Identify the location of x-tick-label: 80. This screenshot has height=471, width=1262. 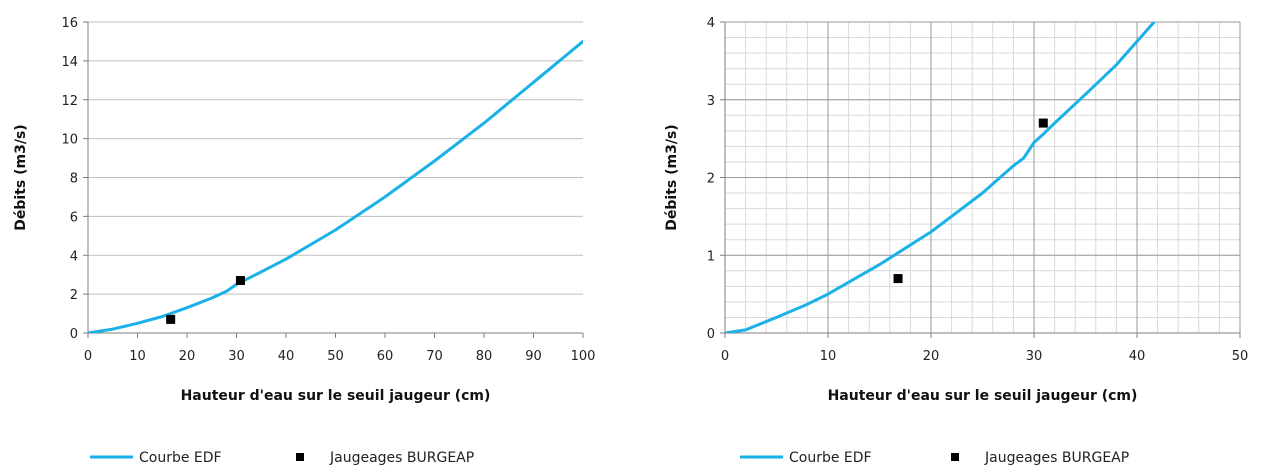
(484, 356).